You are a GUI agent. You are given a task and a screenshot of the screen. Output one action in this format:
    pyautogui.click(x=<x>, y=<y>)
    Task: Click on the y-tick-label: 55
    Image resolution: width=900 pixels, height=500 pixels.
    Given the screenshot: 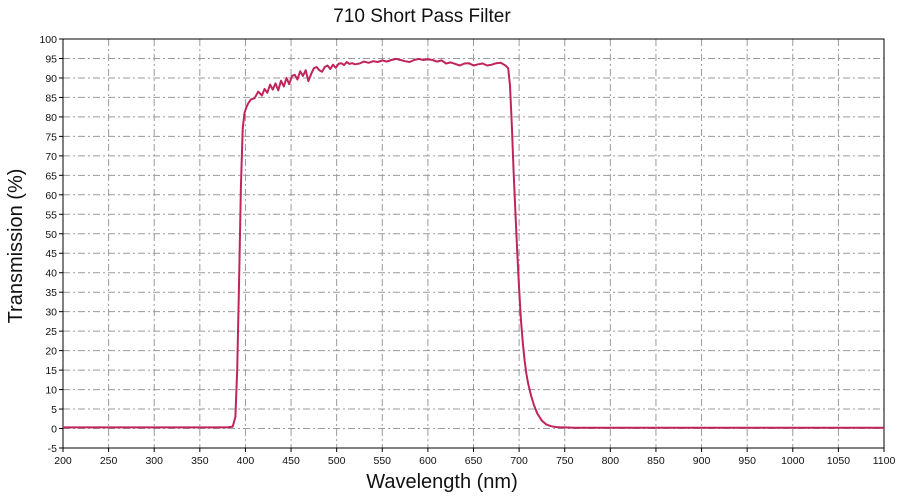 What is the action you would take?
    pyautogui.click(x=51, y=215)
    